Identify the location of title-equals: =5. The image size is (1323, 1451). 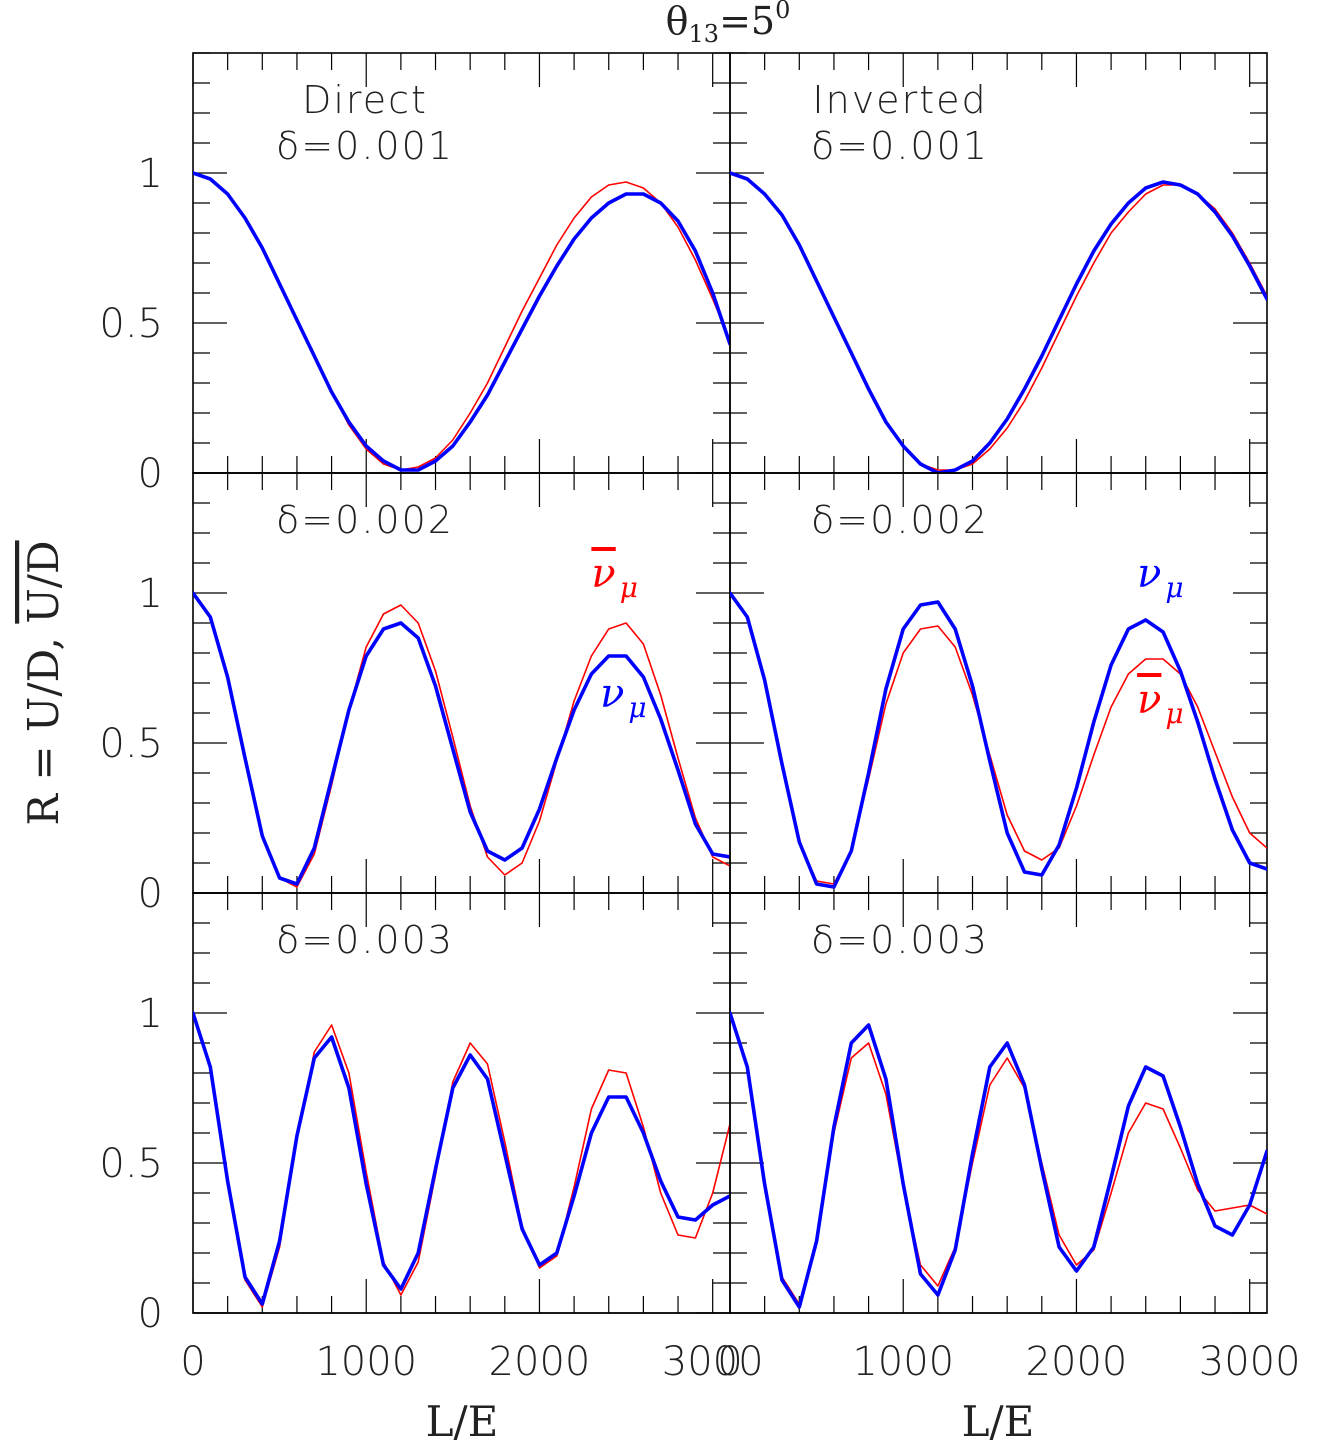
(747, 21).